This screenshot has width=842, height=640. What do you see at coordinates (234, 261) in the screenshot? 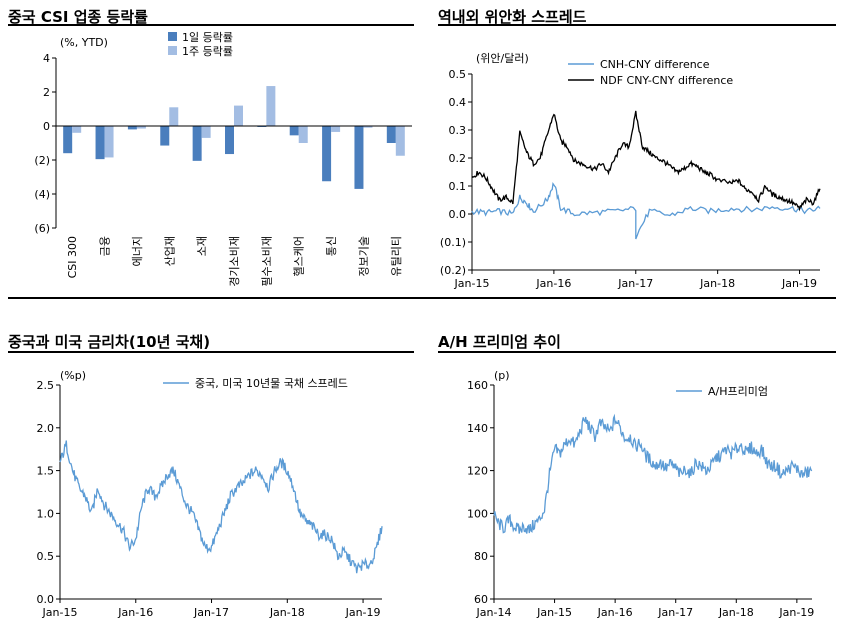
I see `category-label: 경기소비재` at bounding box center [234, 261].